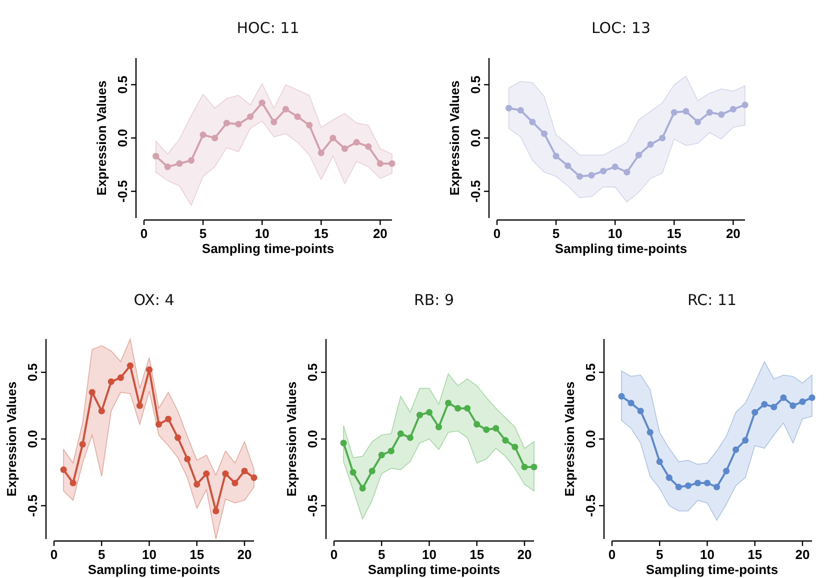  What do you see at coordinates (434, 300) in the screenshot?
I see `chart-title: RB: 9` at bounding box center [434, 300].